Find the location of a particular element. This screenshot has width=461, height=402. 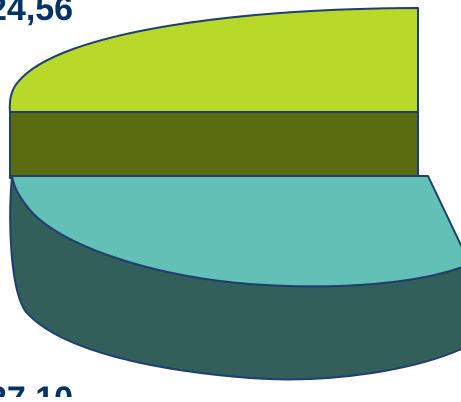

slice-upper-value-label: 24,56 is located at coordinates (36, 14).